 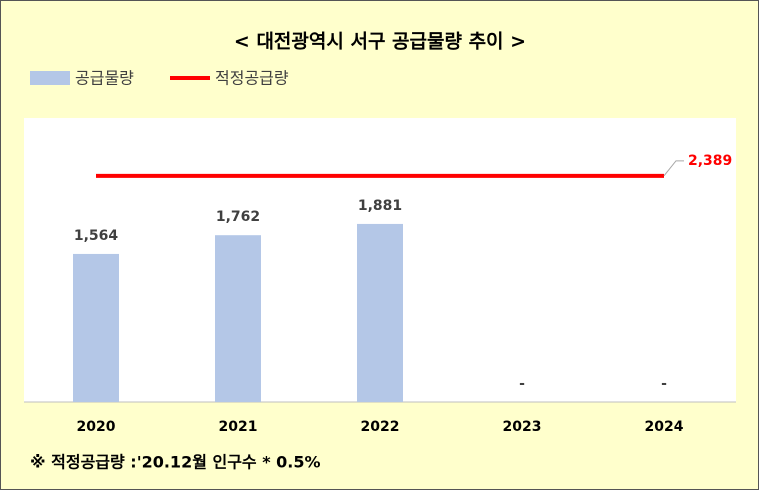 What do you see at coordinates (96, 236) in the screenshot?
I see `data-label: 1,564` at bounding box center [96, 236].